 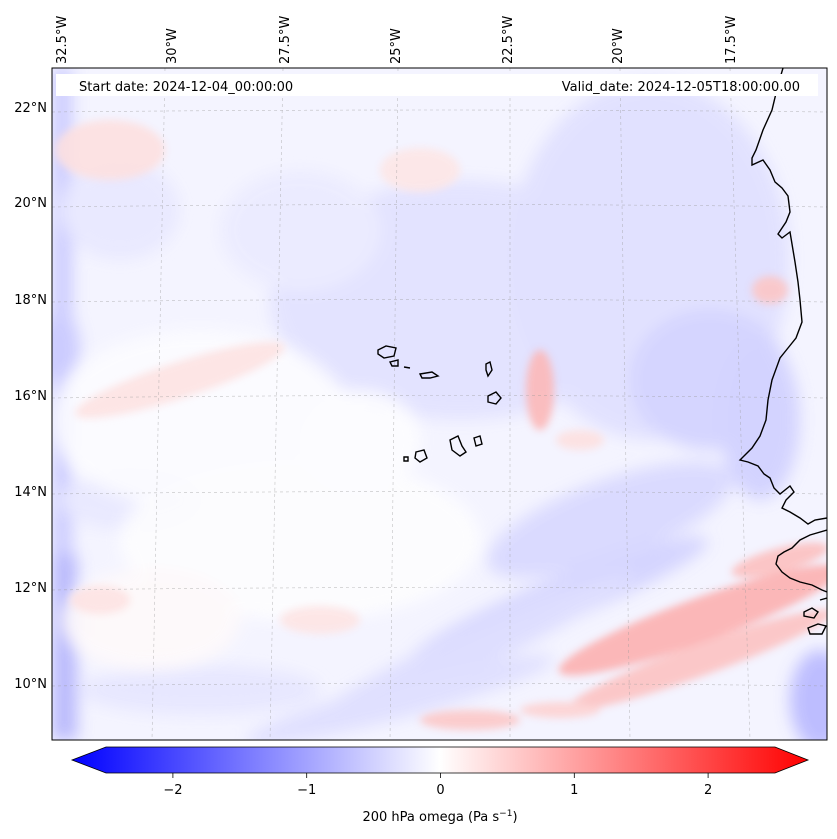 I want to click on colorbar-ticks: −2 −1 0 1 2, so click(x=437, y=785).